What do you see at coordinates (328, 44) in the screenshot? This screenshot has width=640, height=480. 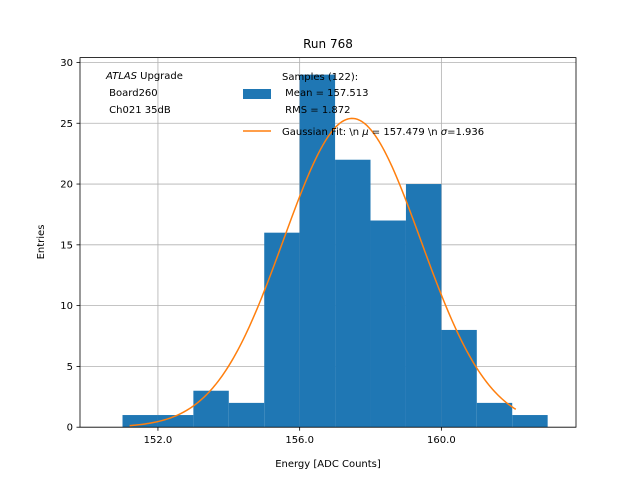 I see `chart-title: Run 768` at bounding box center [328, 44].